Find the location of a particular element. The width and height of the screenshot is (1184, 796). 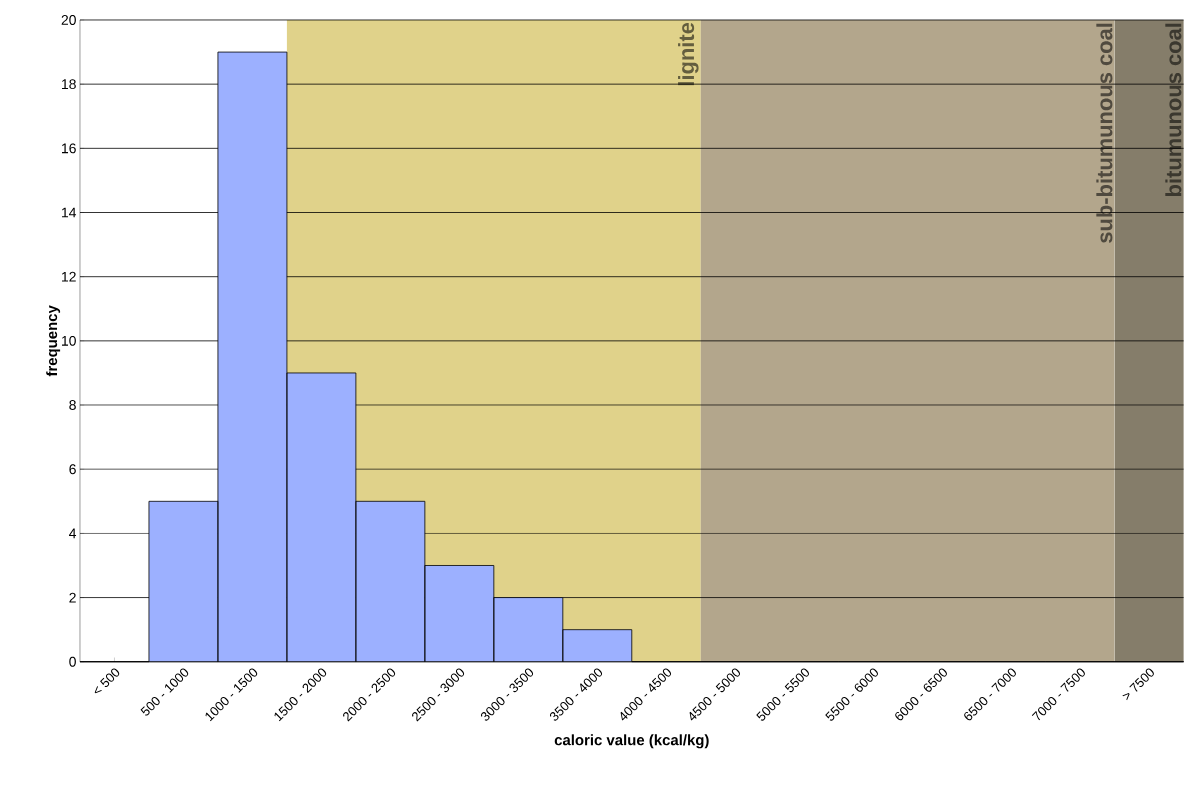

band-label: sub-bitumunous coal is located at coordinates (1104, 133).